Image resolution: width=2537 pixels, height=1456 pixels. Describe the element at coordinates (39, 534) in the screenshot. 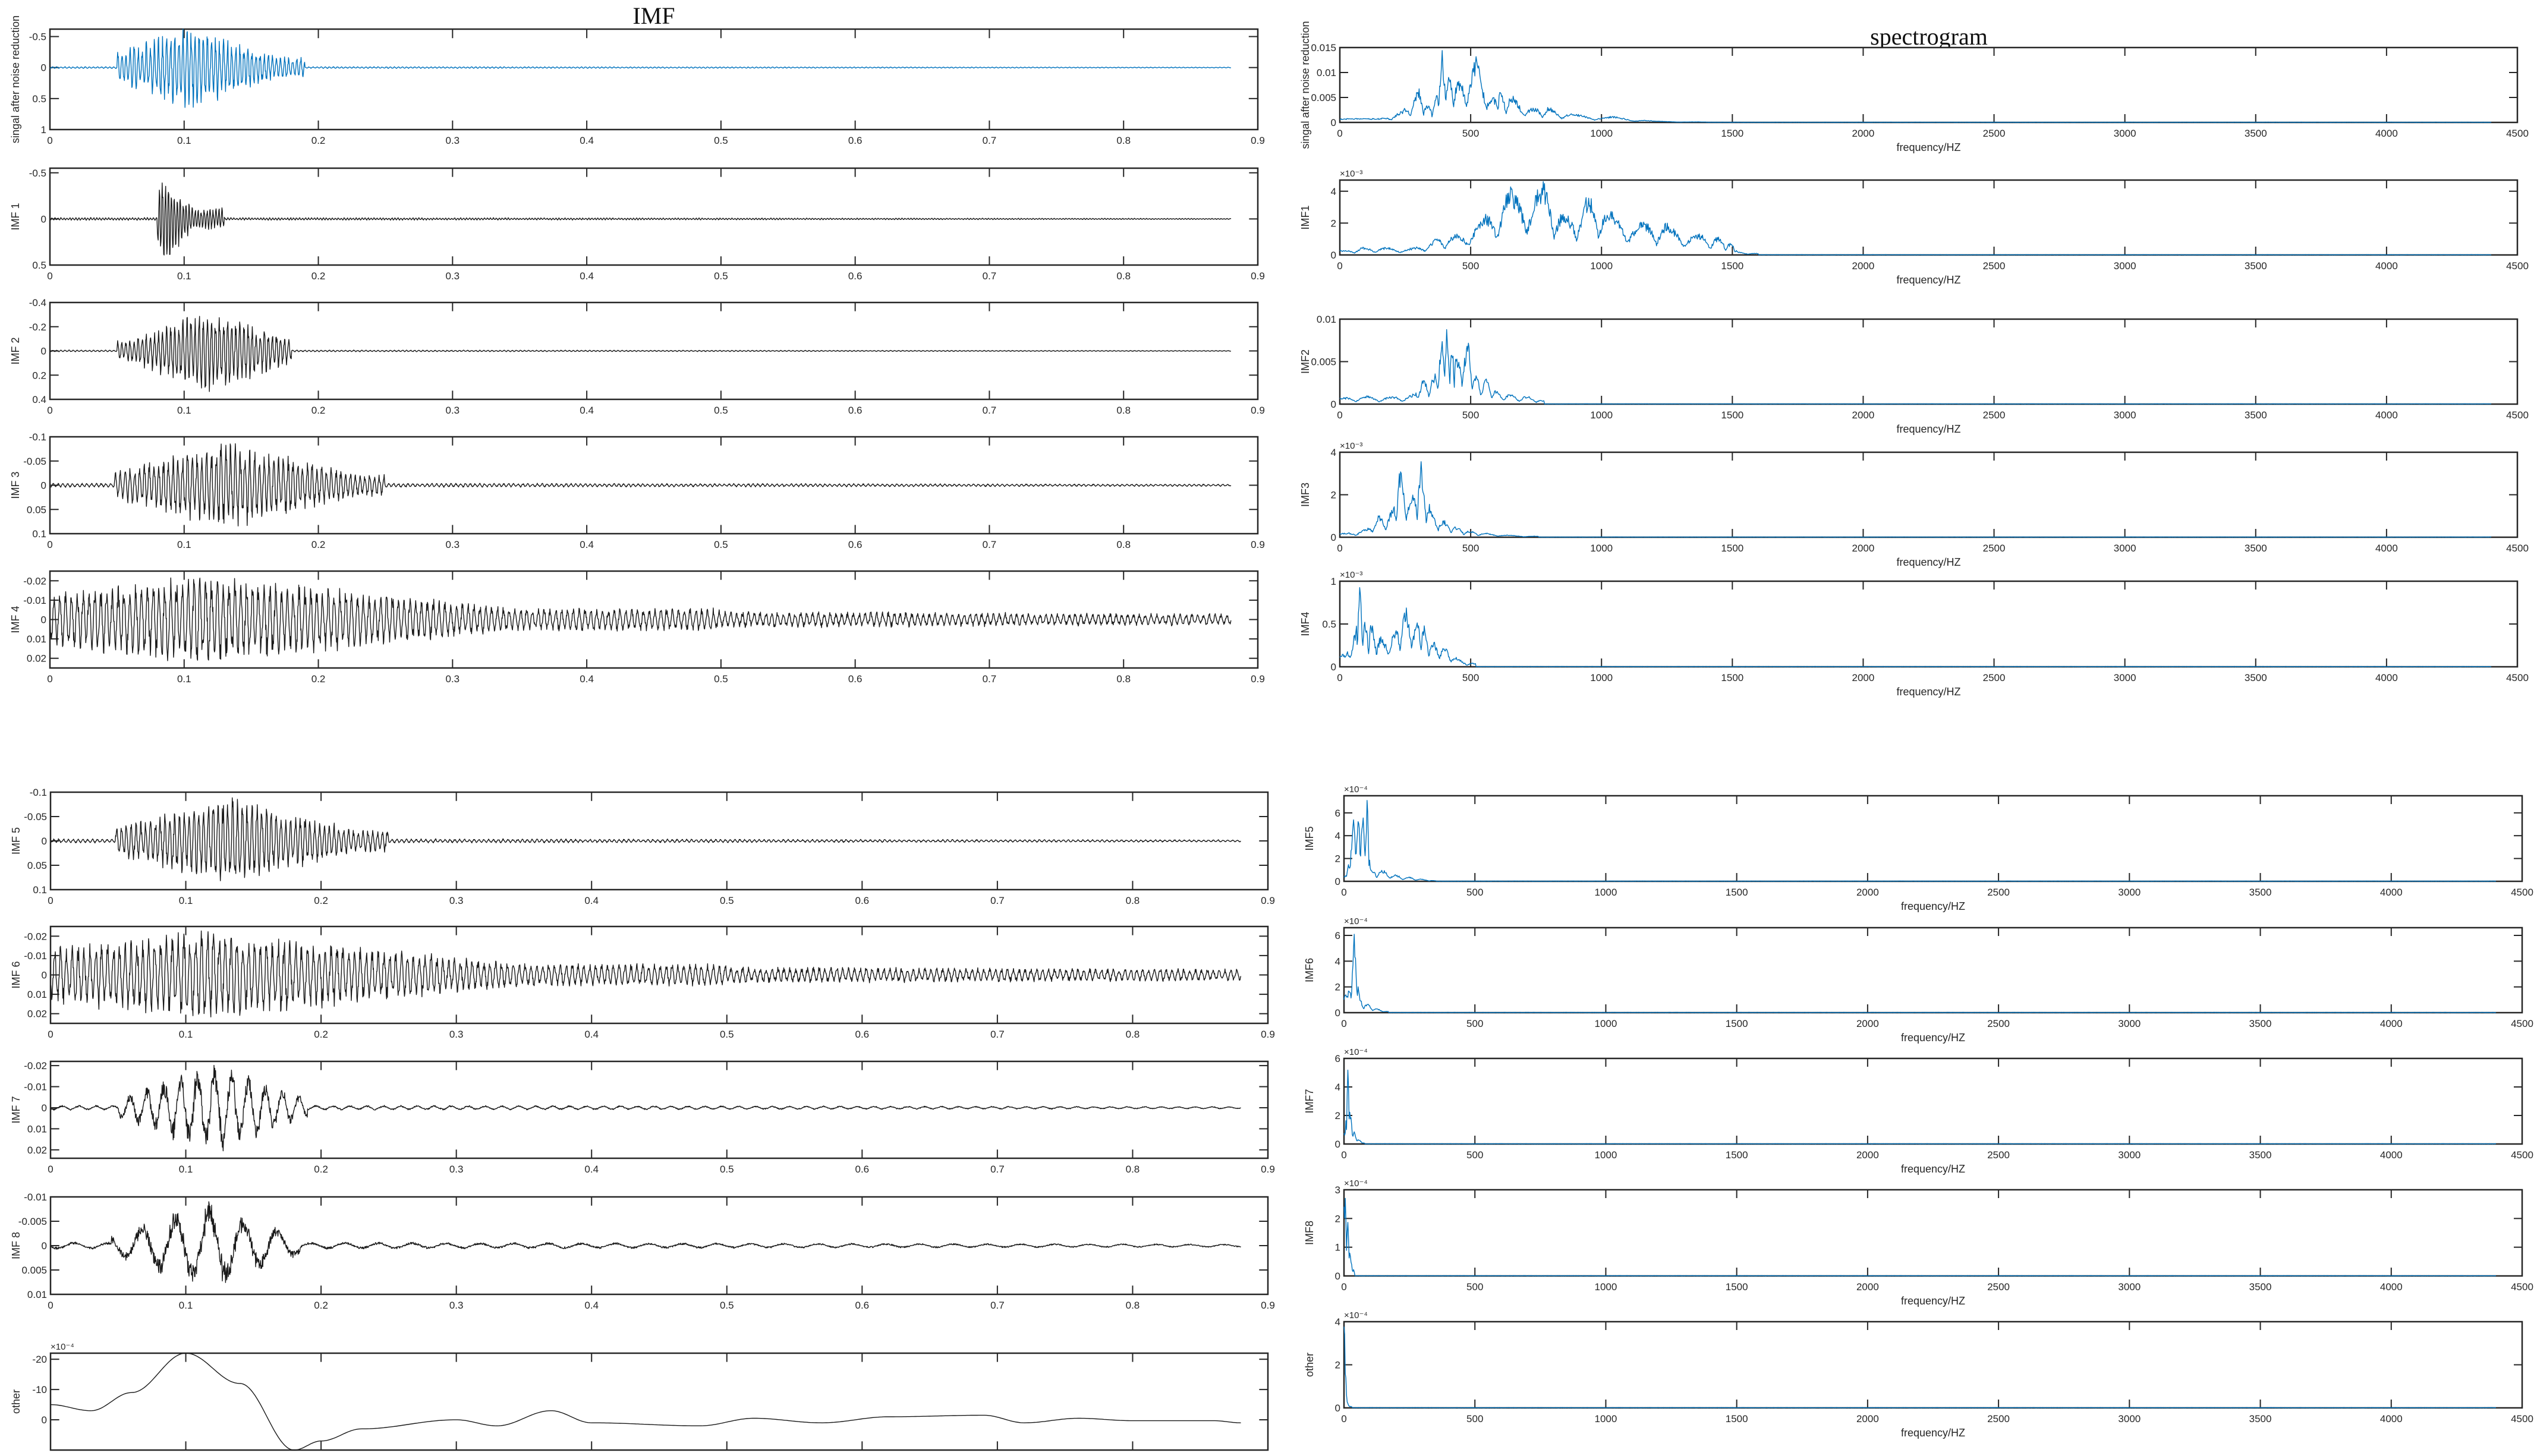

I see `y-tick-label: 0.1` at that location.